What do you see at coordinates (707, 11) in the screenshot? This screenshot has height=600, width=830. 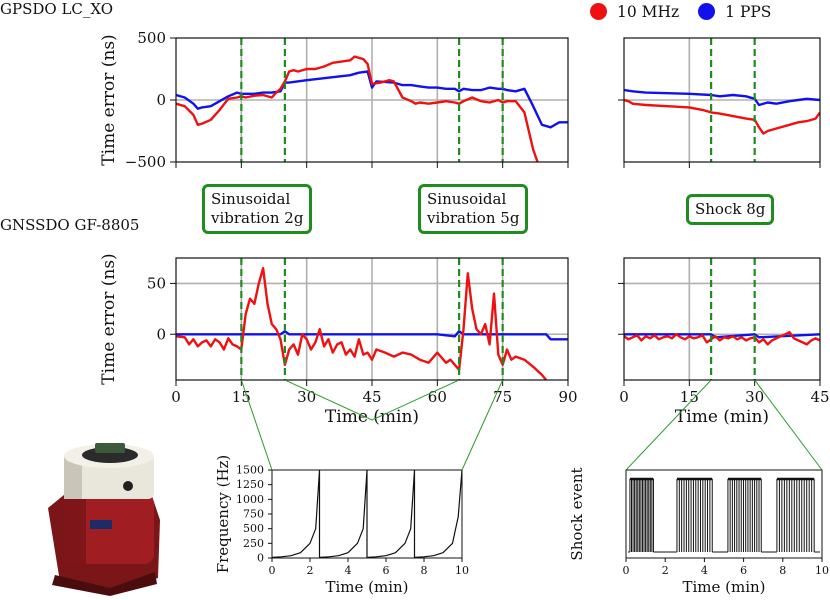 I see `legend-dot-1pps` at bounding box center [707, 11].